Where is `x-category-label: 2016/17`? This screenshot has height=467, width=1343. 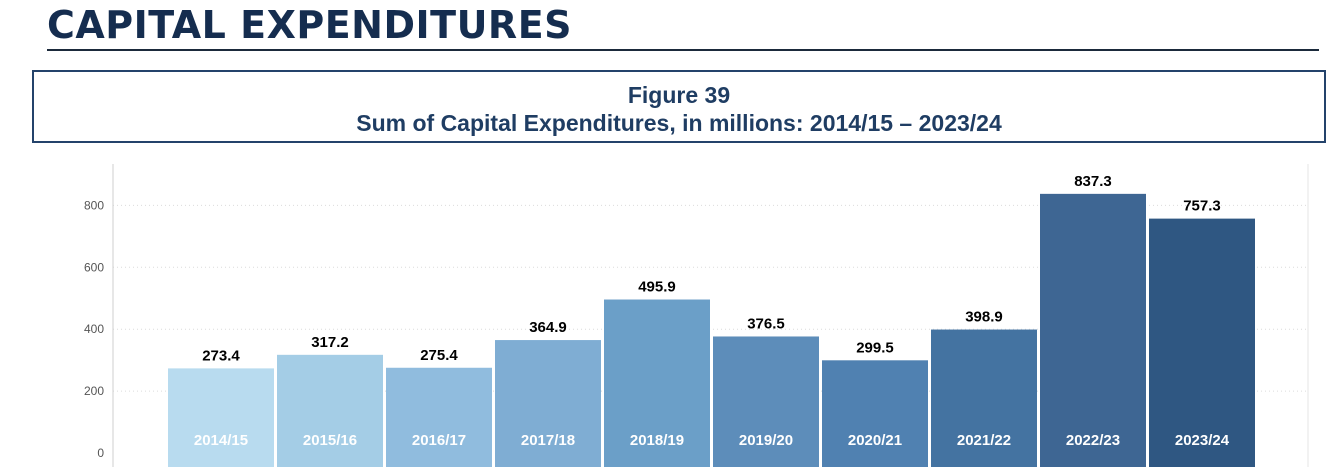
x-category-label: 2016/17 is located at coordinates (439, 440).